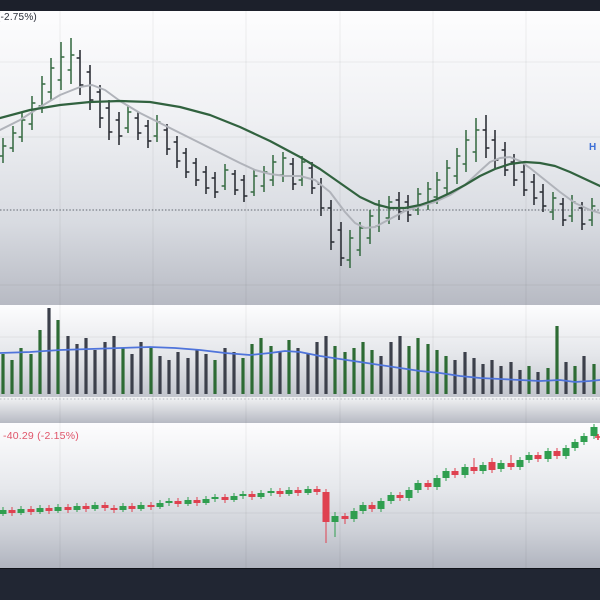 Image resolution: width=600 pixels, height=600 pixels. Describe the element at coordinates (41, 436) in the screenshot. I see `comparison-legend-label: -40.29 (-2.15%)` at that location.